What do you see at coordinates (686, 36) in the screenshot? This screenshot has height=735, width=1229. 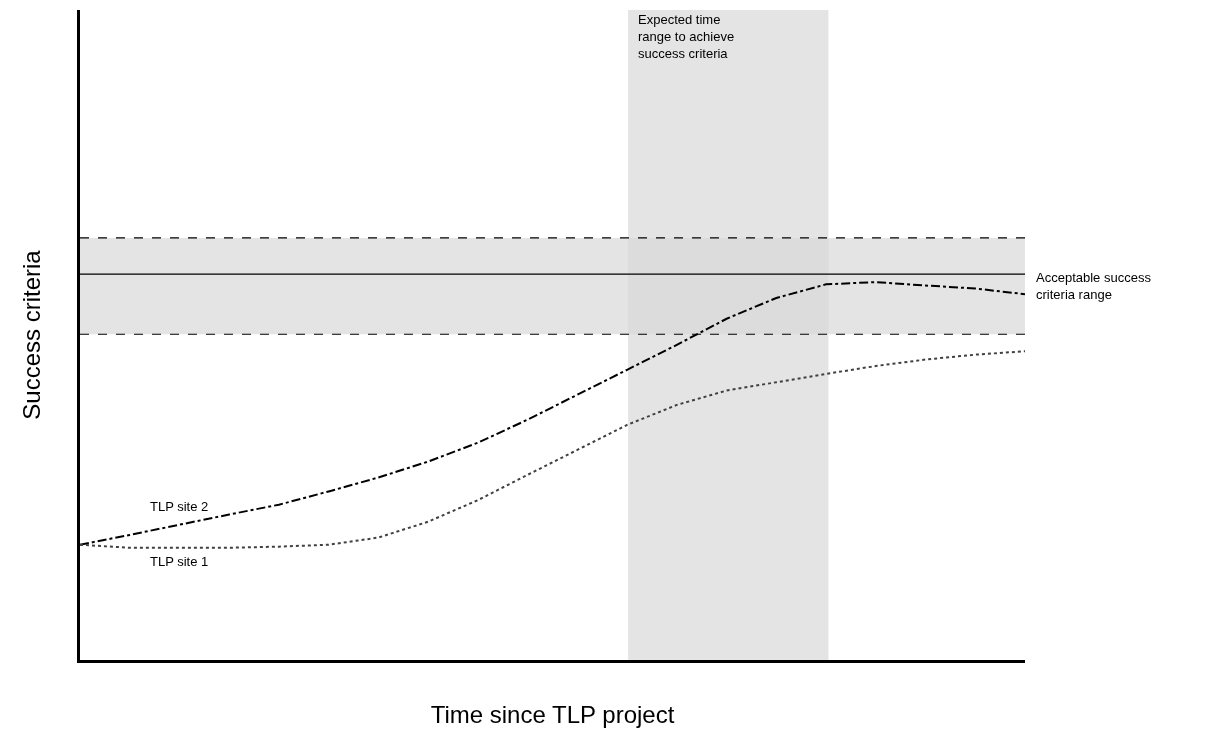 I see `text: Expected time range to achieve success criteria` at bounding box center [686, 36].